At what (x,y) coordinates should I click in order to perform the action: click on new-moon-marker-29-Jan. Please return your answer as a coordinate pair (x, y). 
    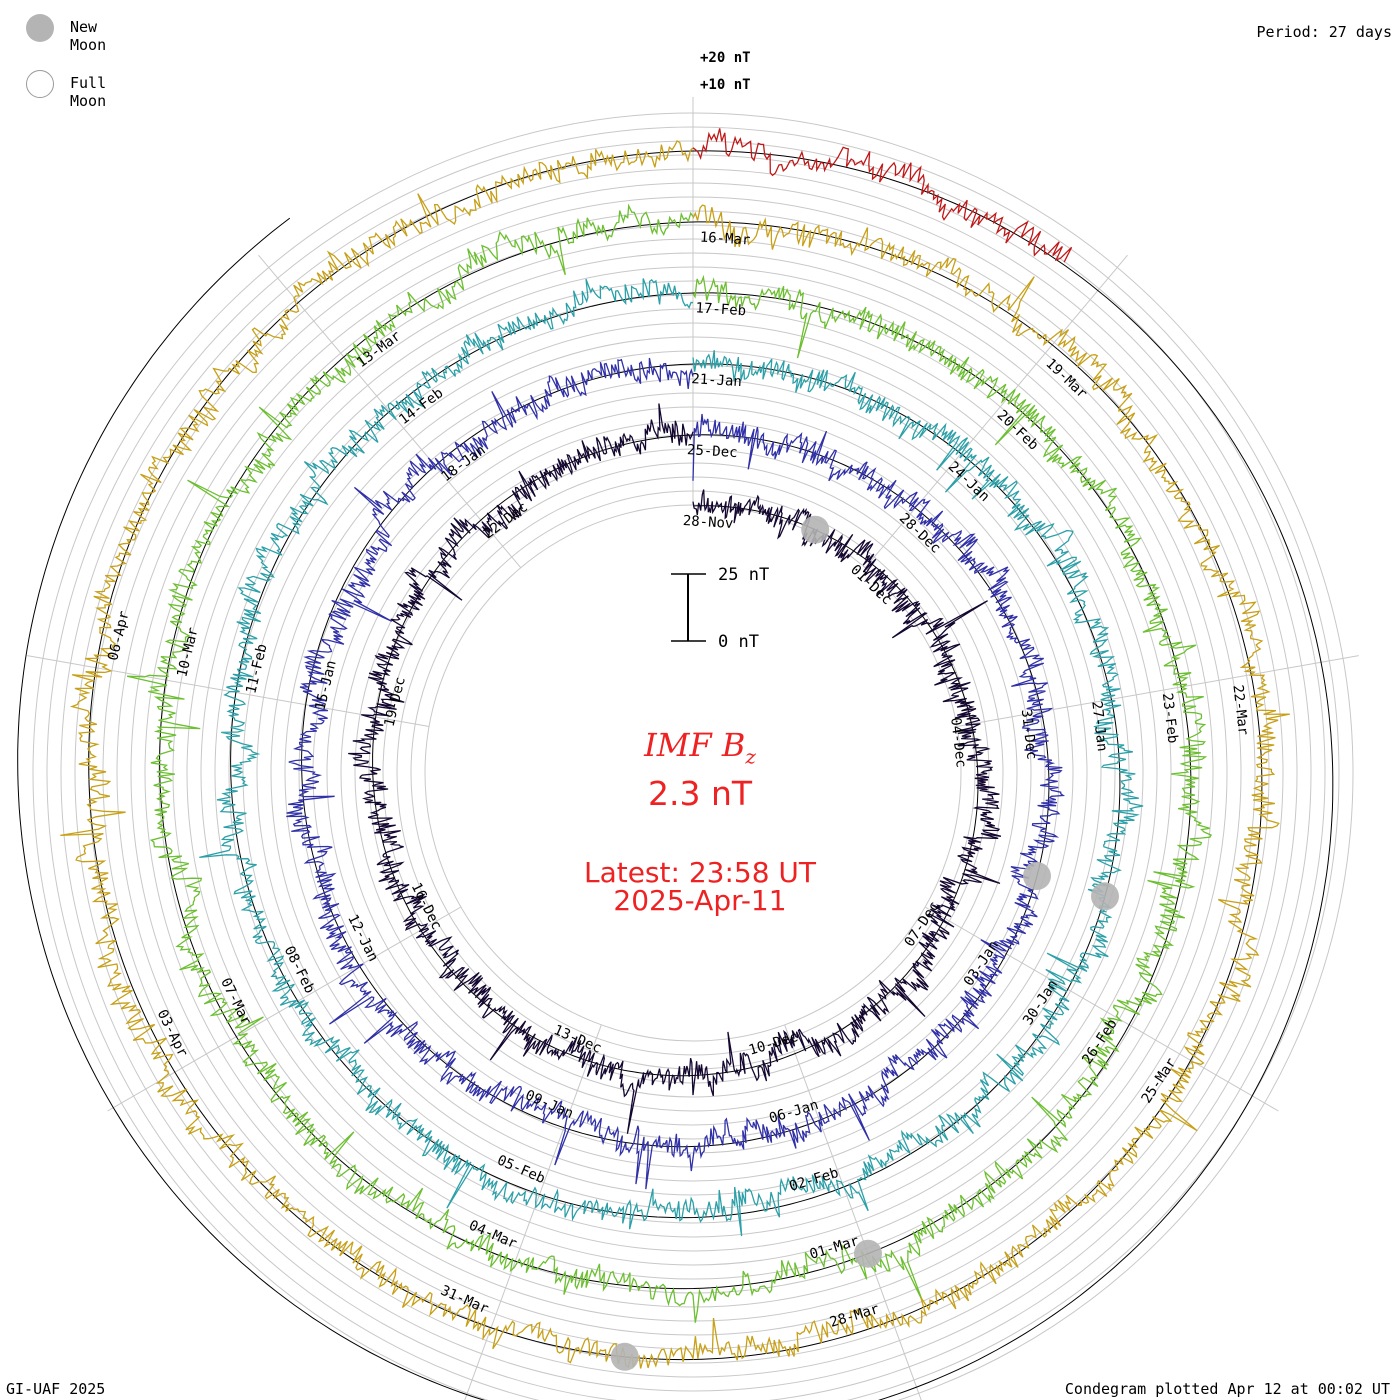
    Looking at the image, I should click on (1105, 896).